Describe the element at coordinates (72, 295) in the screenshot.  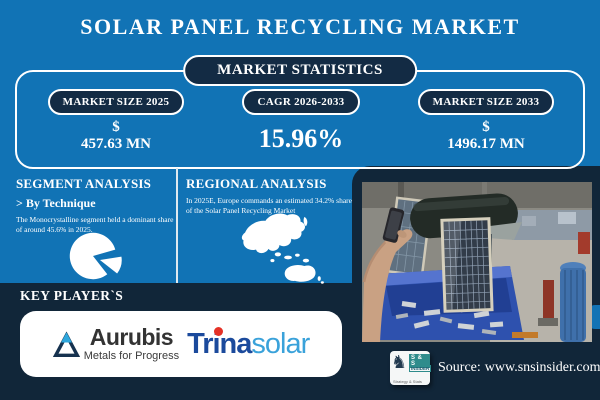
I see `key-players-heading: KEY PLAYER`S` at that location.